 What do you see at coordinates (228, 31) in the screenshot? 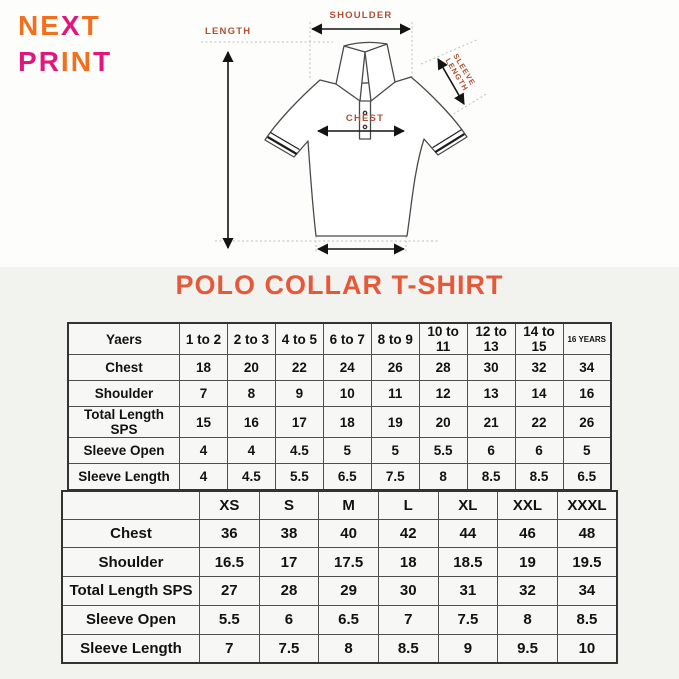
I see `length-label: LENGTH` at bounding box center [228, 31].